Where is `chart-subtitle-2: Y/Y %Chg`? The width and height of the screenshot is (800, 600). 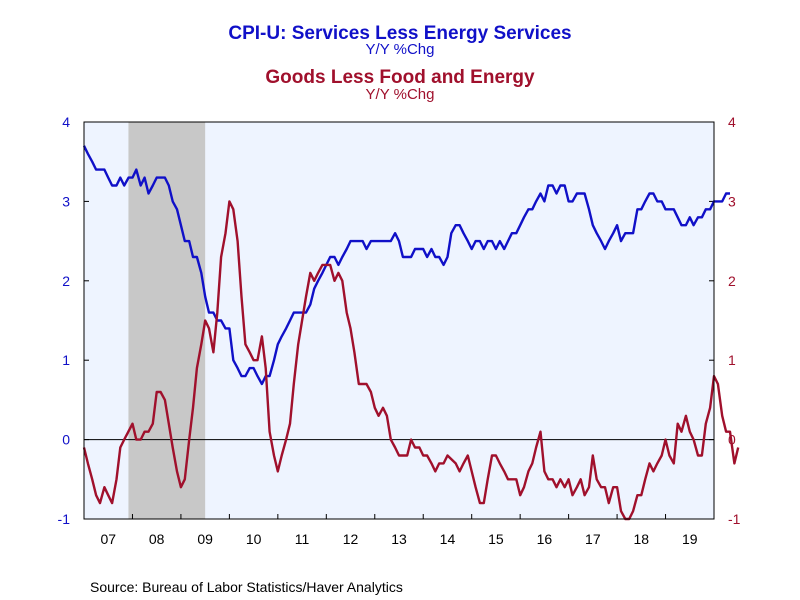
chart-subtitle-2: Y/Y %Chg is located at coordinates (400, 94).